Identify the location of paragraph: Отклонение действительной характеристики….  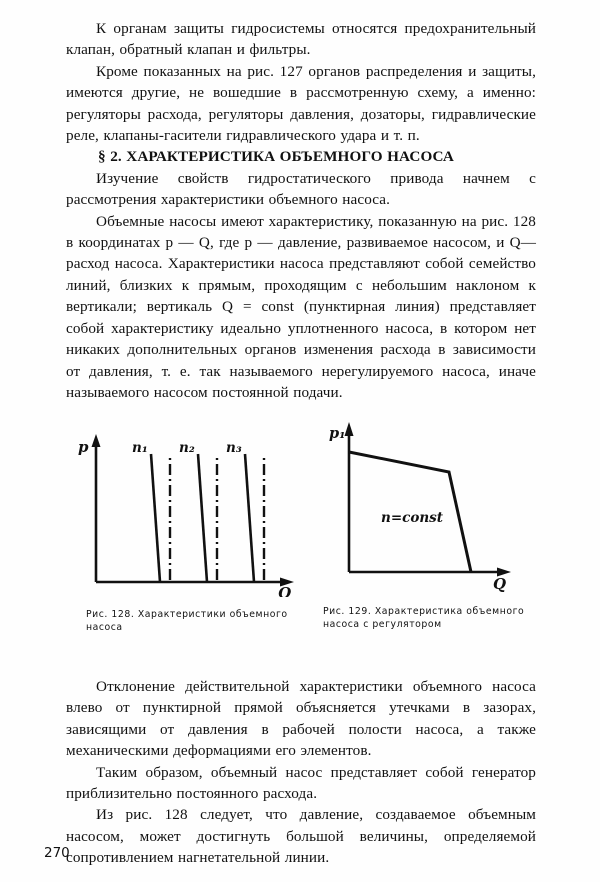
(301, 719).